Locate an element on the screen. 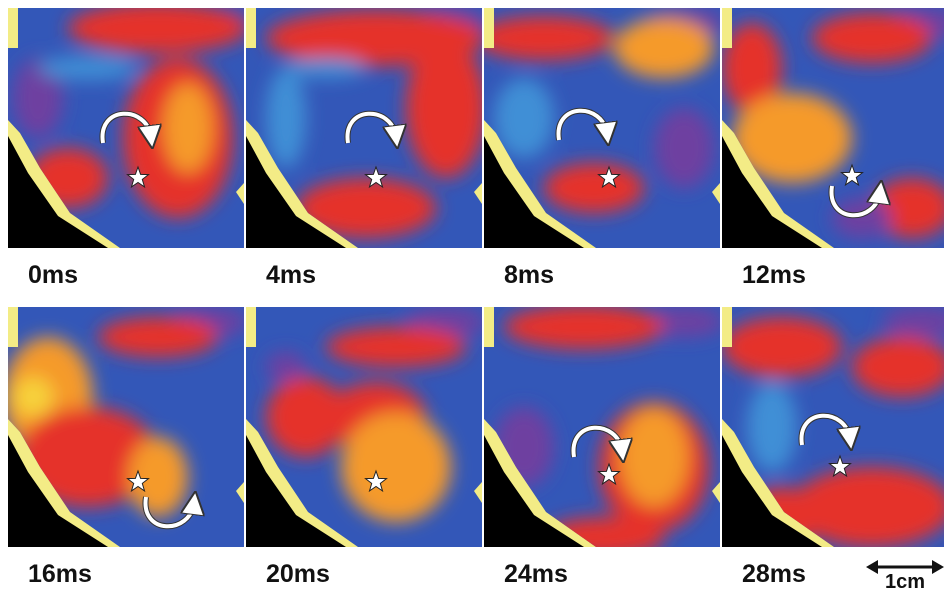  scale-bar: 1cm is located at coordinates (905, 575).